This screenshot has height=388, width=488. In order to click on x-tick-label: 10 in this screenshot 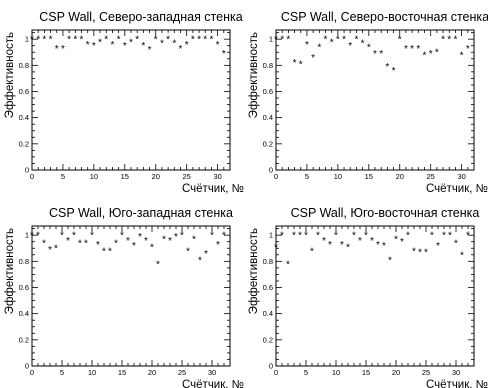, I will do `click(92, 372)`.